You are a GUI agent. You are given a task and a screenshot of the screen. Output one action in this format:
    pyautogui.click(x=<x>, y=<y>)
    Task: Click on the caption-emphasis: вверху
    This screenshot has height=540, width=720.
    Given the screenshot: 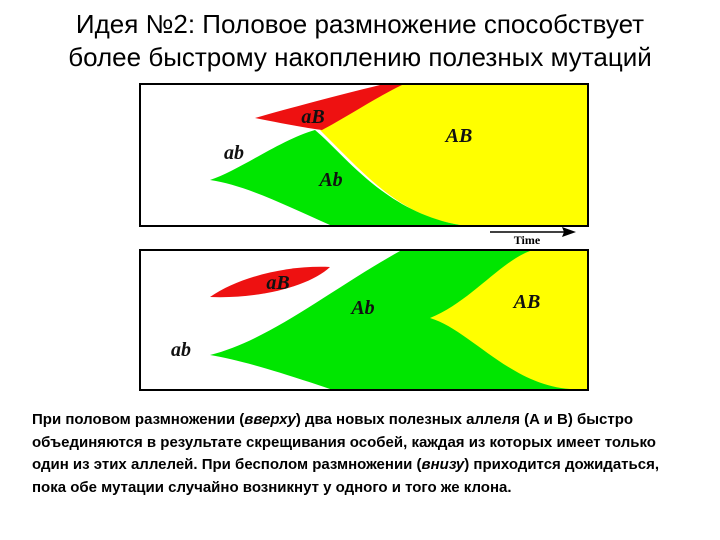 What is the action you would take?
    pyautogui.click(x=270, y=419)
    